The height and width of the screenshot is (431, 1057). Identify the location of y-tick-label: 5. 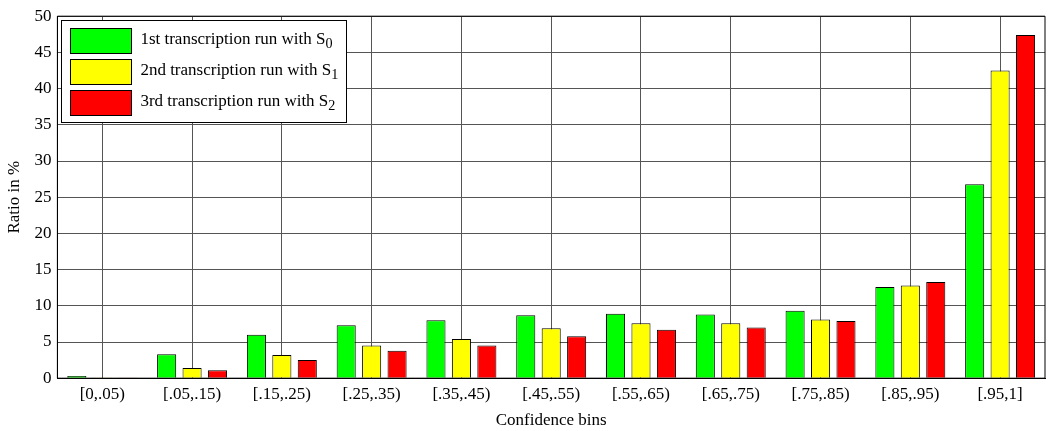
(47, 341).